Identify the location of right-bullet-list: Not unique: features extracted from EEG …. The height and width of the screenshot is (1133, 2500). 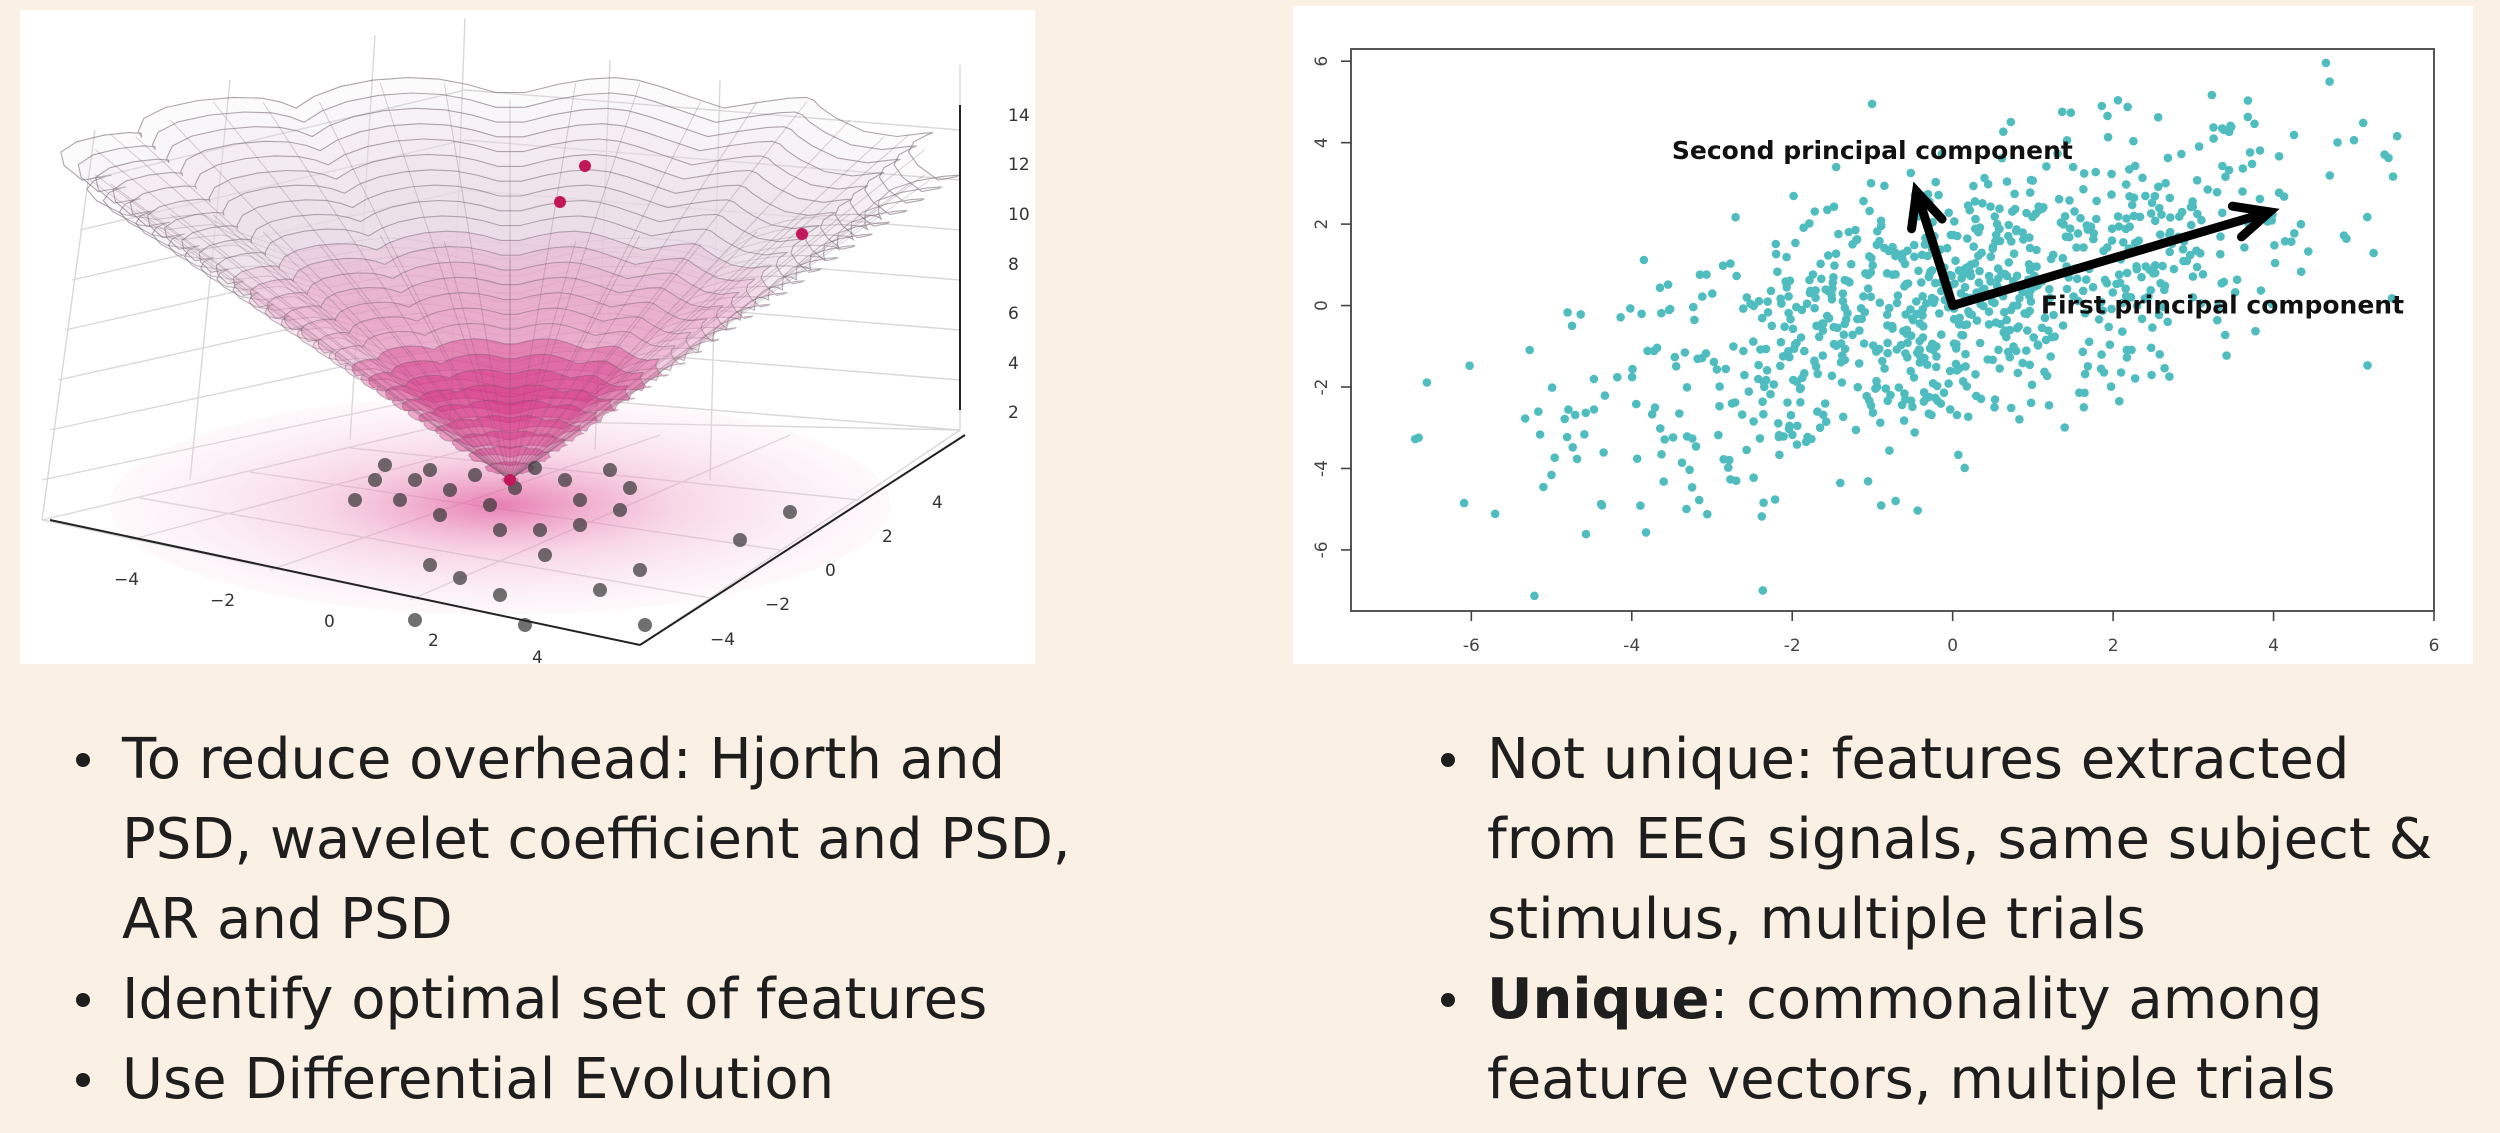
(1953, 920).